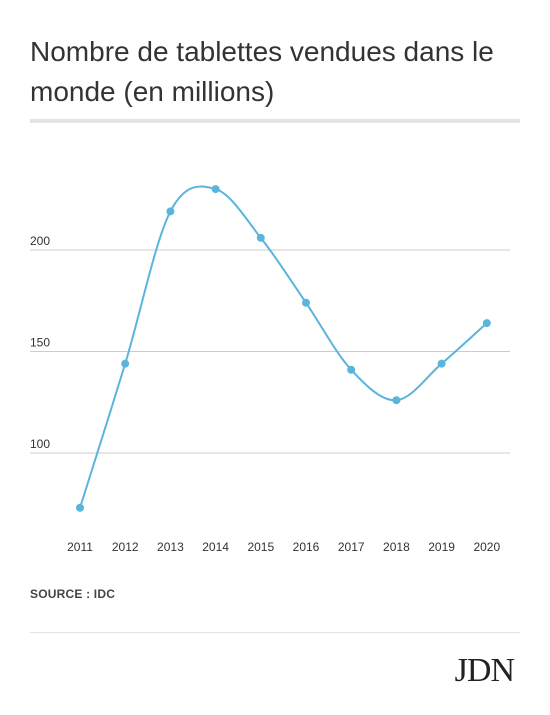  I want to click on x-tick-label: 2017, so click(351, 547).